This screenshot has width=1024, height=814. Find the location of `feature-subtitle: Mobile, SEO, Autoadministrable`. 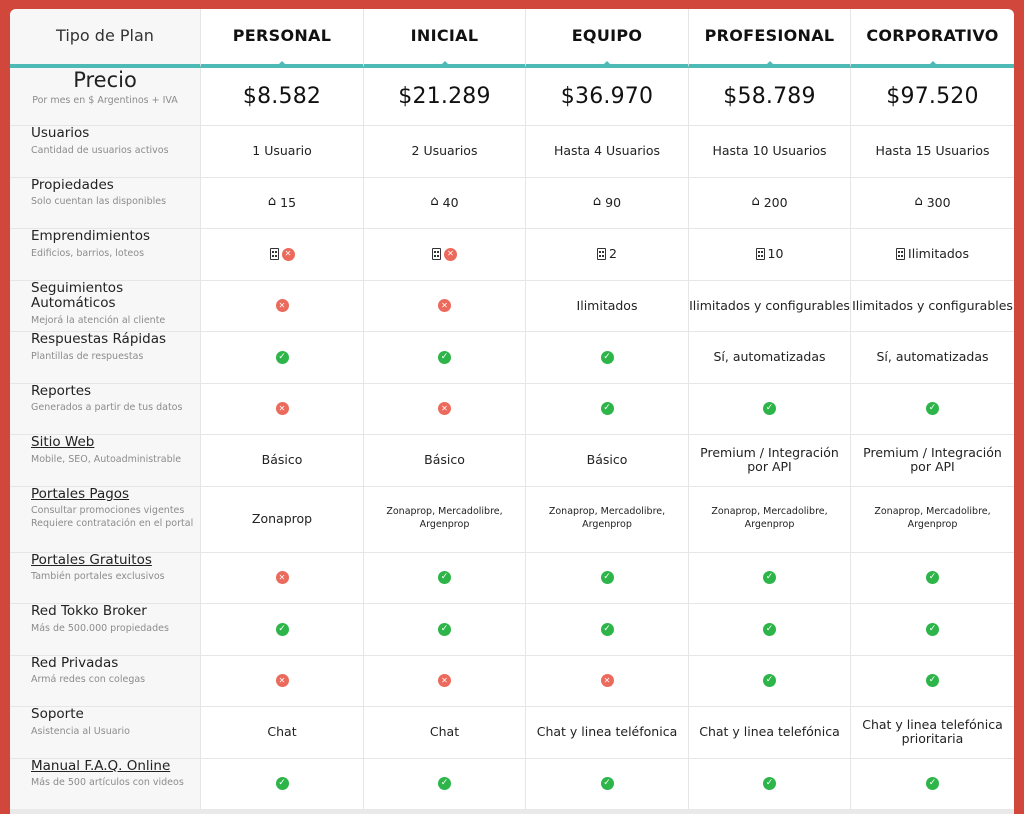

feature-subtitle: Mobile, SEO, Autoadministrable is located at coordinates (106, 459).